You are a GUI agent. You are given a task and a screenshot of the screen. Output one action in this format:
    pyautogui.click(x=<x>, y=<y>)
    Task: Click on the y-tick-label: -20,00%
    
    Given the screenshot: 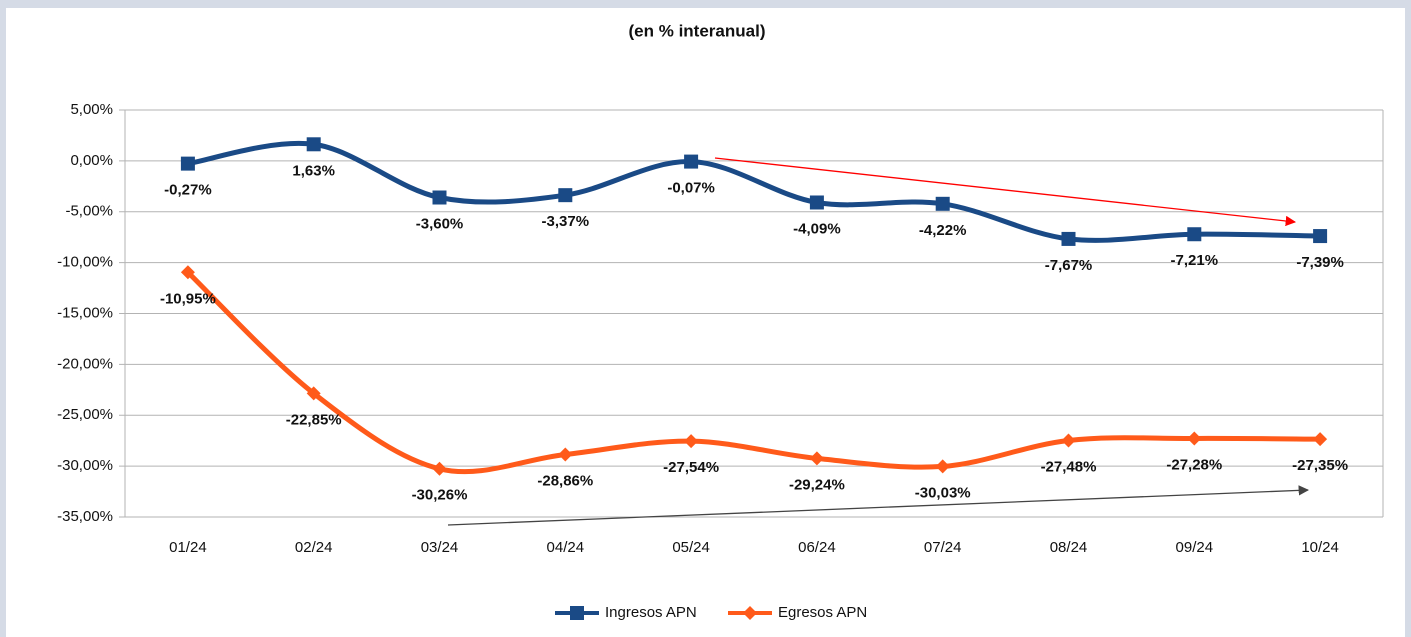 What is the action you would take?
    pyautogui.click(x=85, y=363)
    